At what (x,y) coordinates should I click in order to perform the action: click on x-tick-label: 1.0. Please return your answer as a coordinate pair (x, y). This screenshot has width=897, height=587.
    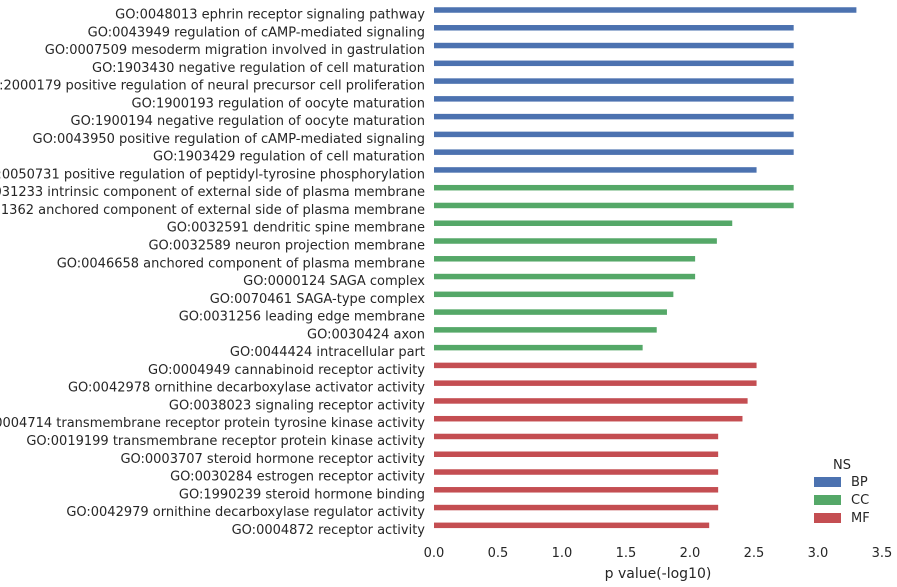
    Looking at the image, I should click on (562, 553).